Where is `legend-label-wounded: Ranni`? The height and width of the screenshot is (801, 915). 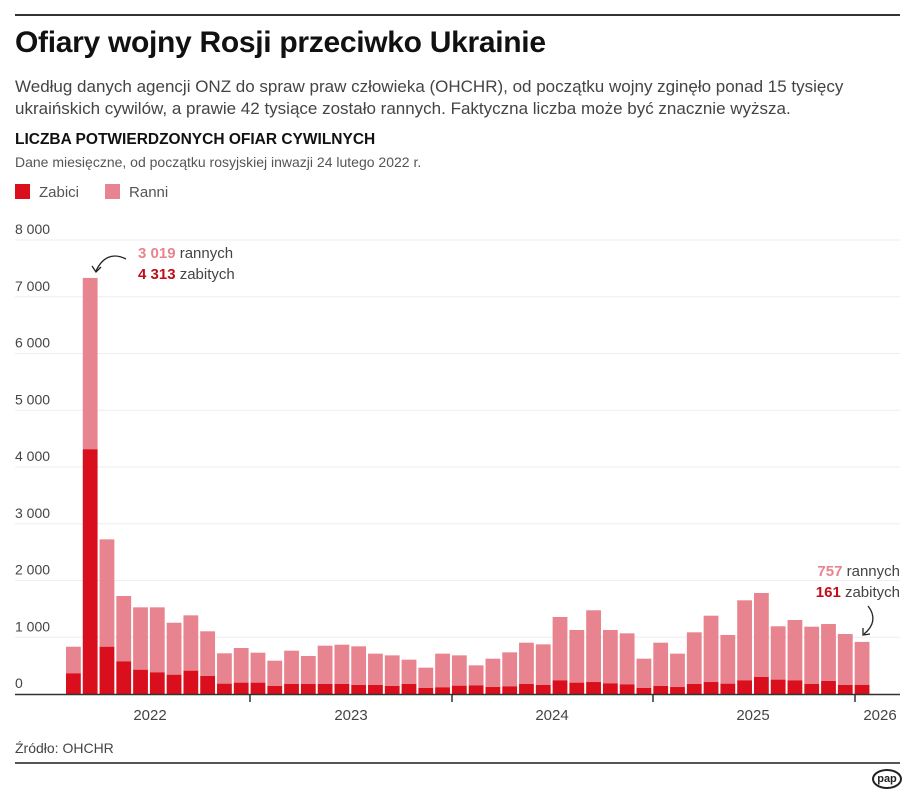 legend-label-wounded: Ranni is located at coordinates (149, 192).